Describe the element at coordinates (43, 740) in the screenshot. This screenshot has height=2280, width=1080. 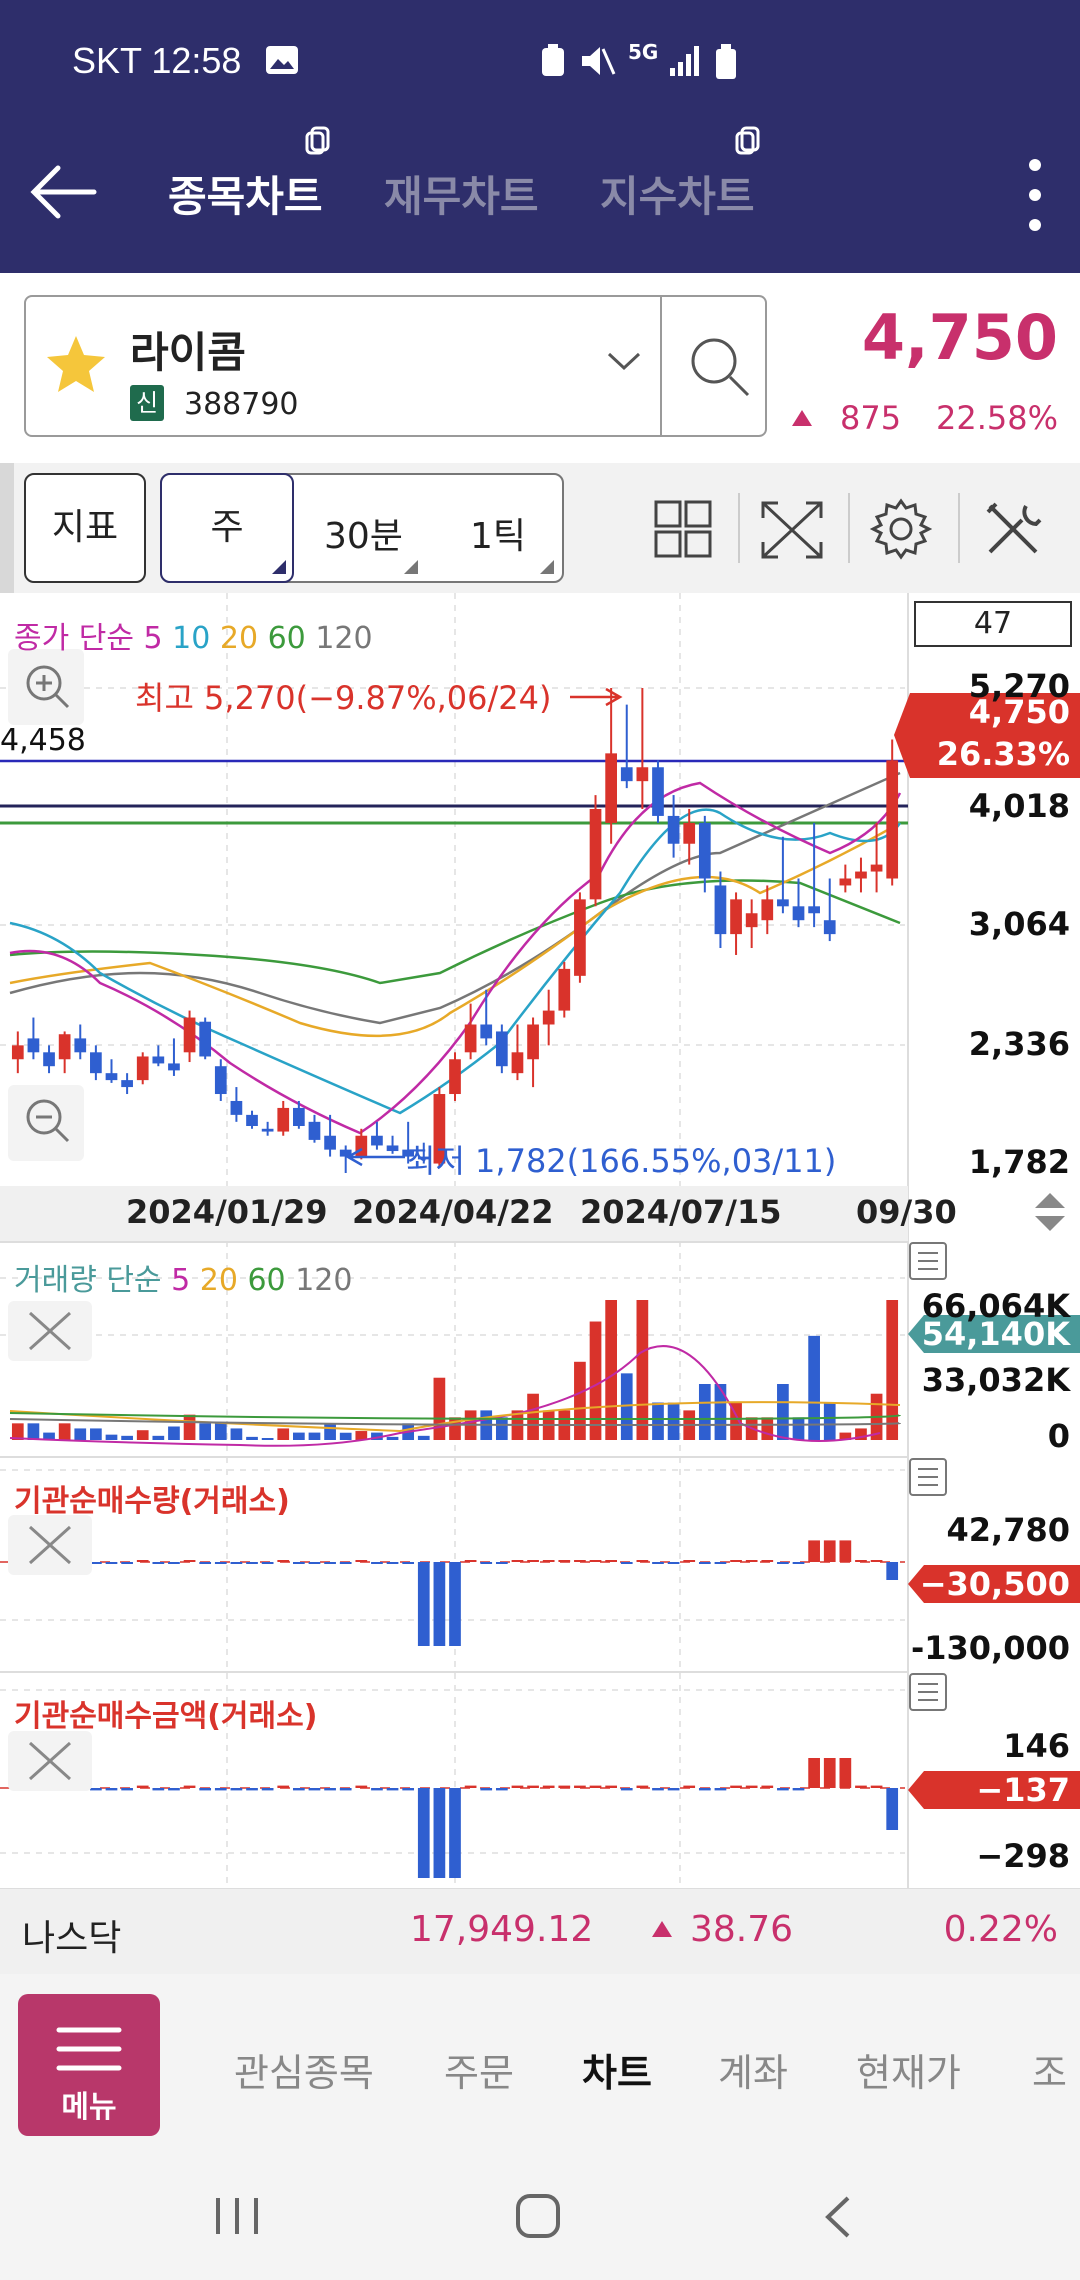
I see `left-level-label: 4,458` at that location.